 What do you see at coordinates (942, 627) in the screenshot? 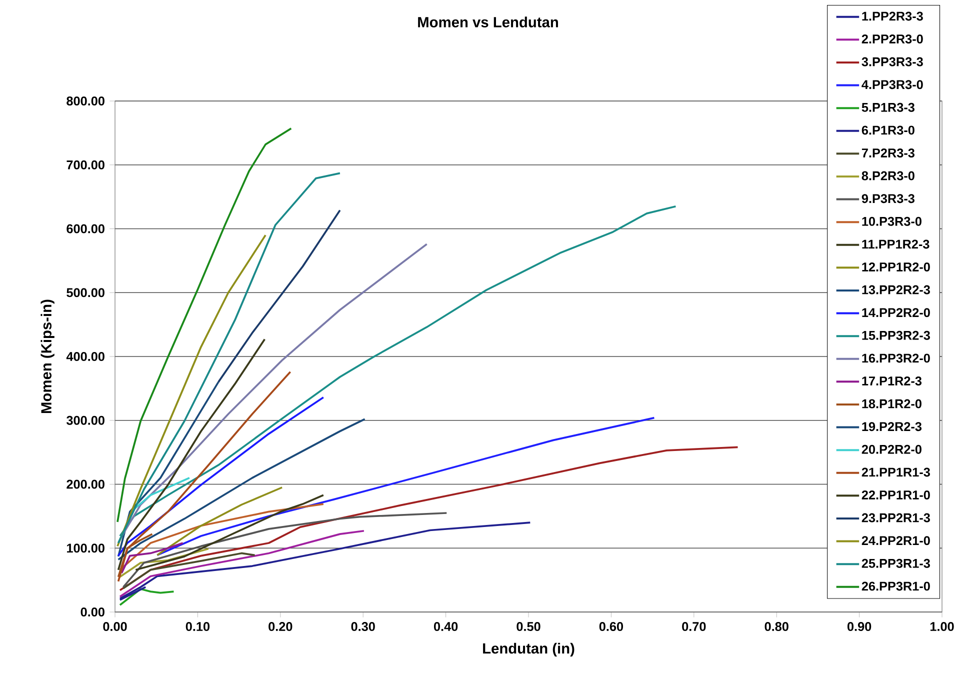
I see `x-tick-label: 1.00` at bounding box center [942, 627].